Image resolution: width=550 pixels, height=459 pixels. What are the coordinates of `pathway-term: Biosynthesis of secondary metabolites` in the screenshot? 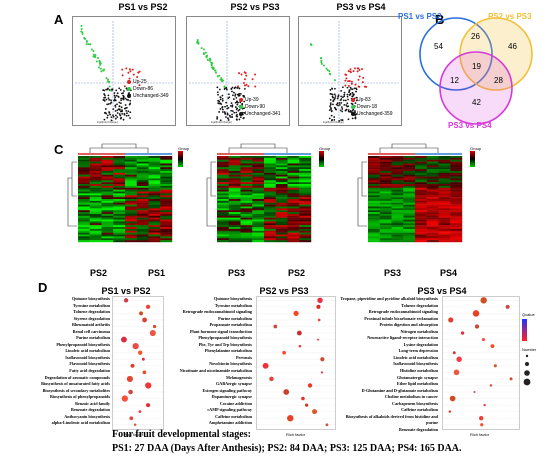 It's located at (76, 390).